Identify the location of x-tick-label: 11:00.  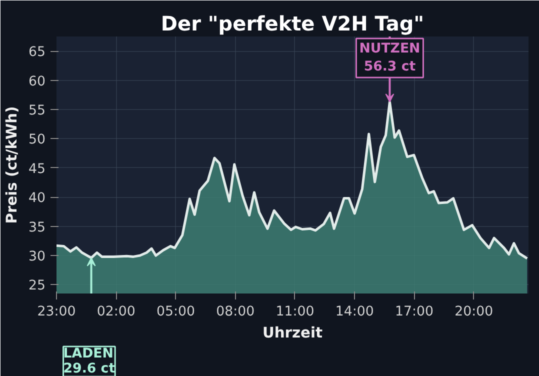
(295, 312).